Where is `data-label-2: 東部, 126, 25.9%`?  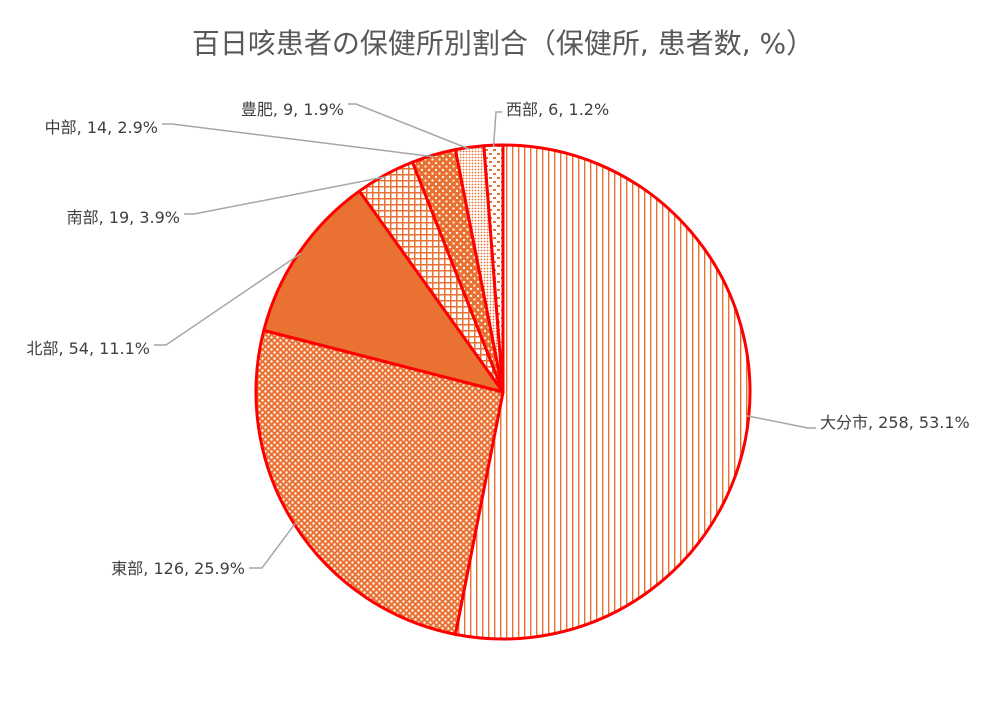
data-label-2: 東部, 126, 25.9% is located at coordinates (178, 568).